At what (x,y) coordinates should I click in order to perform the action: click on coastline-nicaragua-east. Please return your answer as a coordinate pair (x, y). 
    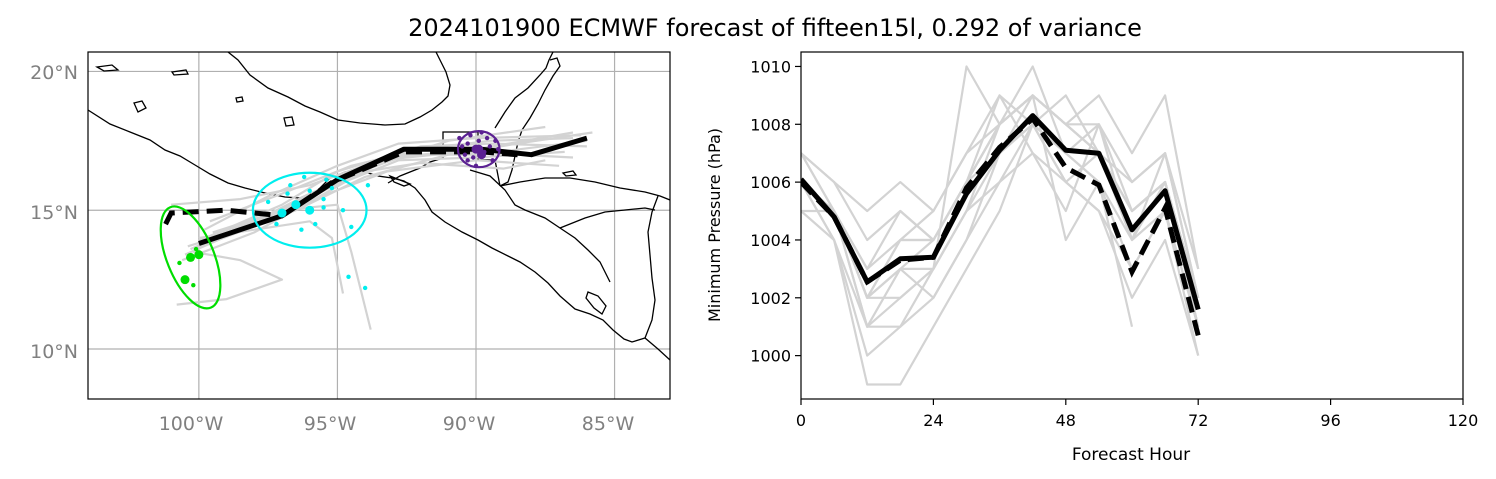
    Looking at the image, I should click on (651, 267).